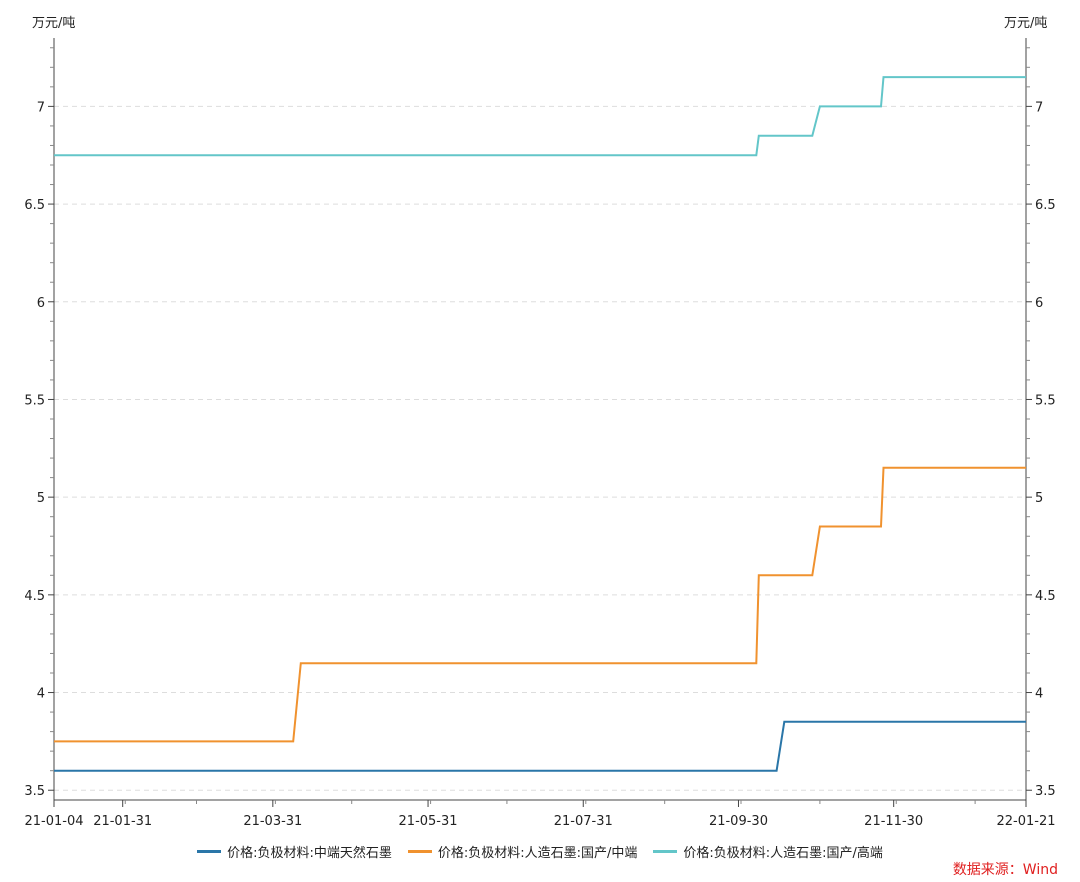 This screenshot has width=1080, height=882. What do you see at coordinates (309, 853) in the screenshot?
I see `legend-label: 价格:负极材料:中端天然石墨` at bounding box center [309, 853].